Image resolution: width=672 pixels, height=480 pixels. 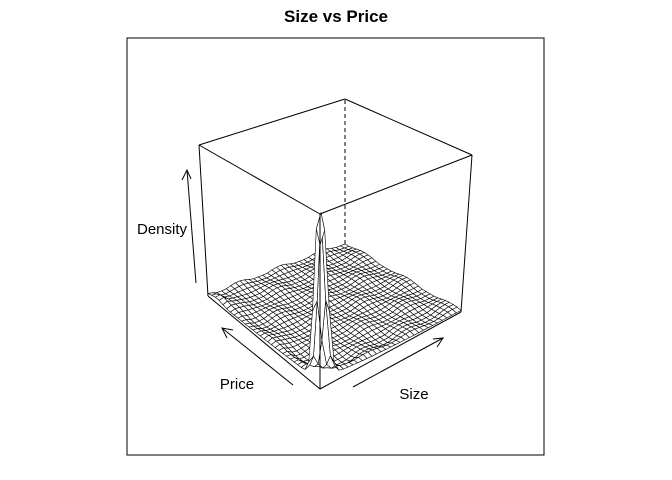 What do you see at coordinates (189, 226) in the screenshot?
I see `z-axis-arrow` at bounding box center [189, 226].